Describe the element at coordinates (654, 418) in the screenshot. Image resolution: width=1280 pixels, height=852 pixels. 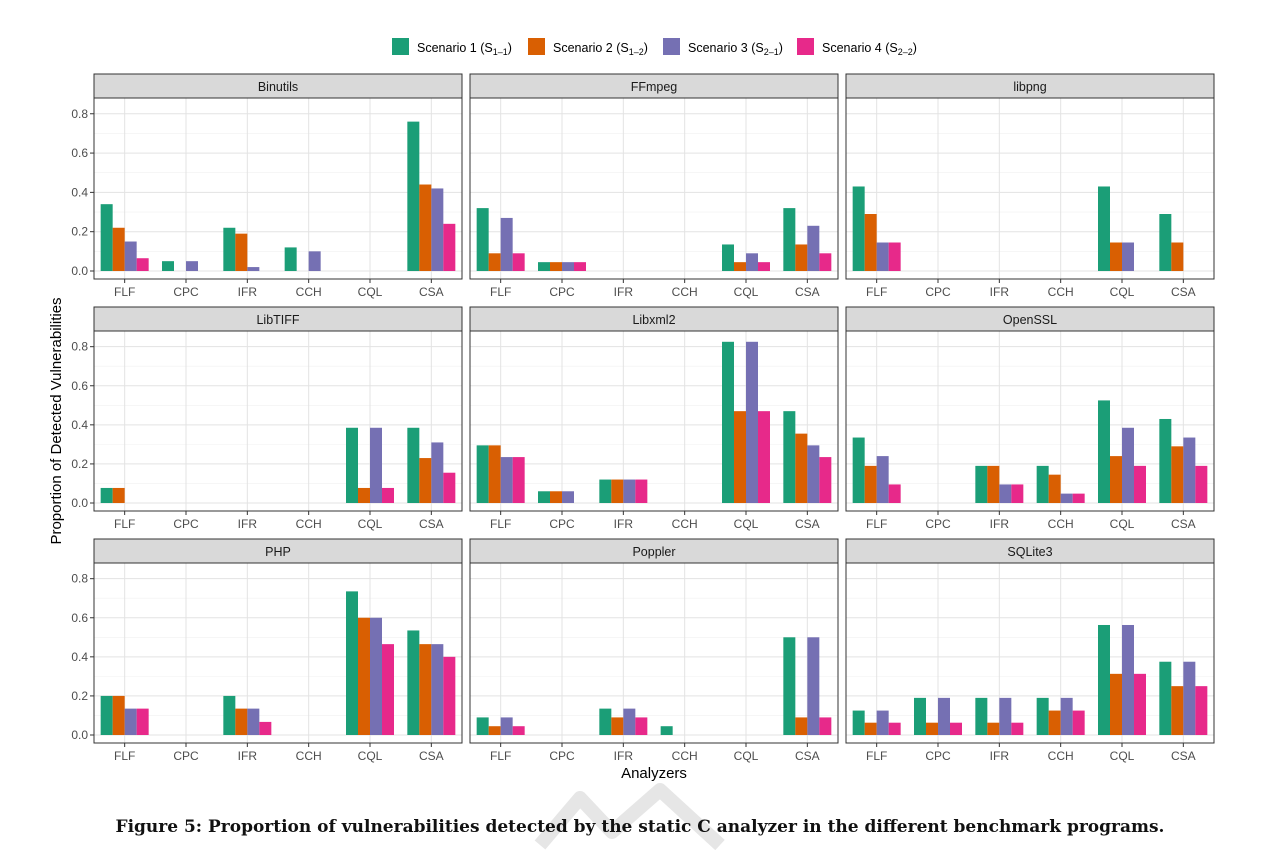
I see `panel-libxml2: Libxml2 FLF CPC IFR CCH CQL CSA` at that location.